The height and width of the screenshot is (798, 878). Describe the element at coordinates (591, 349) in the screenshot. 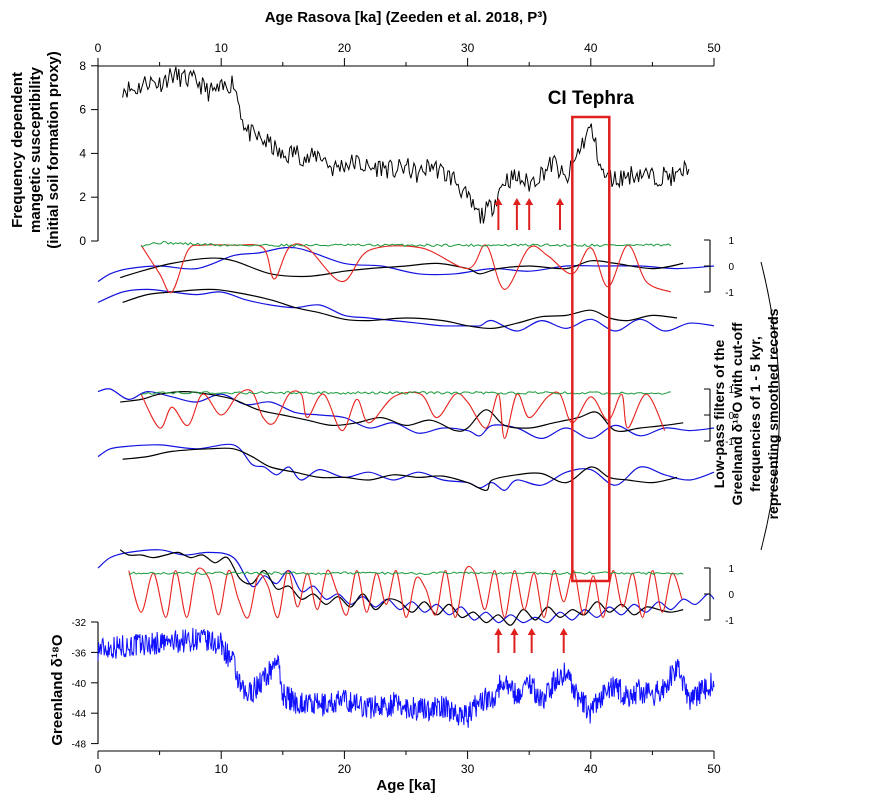

I see `tephra-box` at that location.